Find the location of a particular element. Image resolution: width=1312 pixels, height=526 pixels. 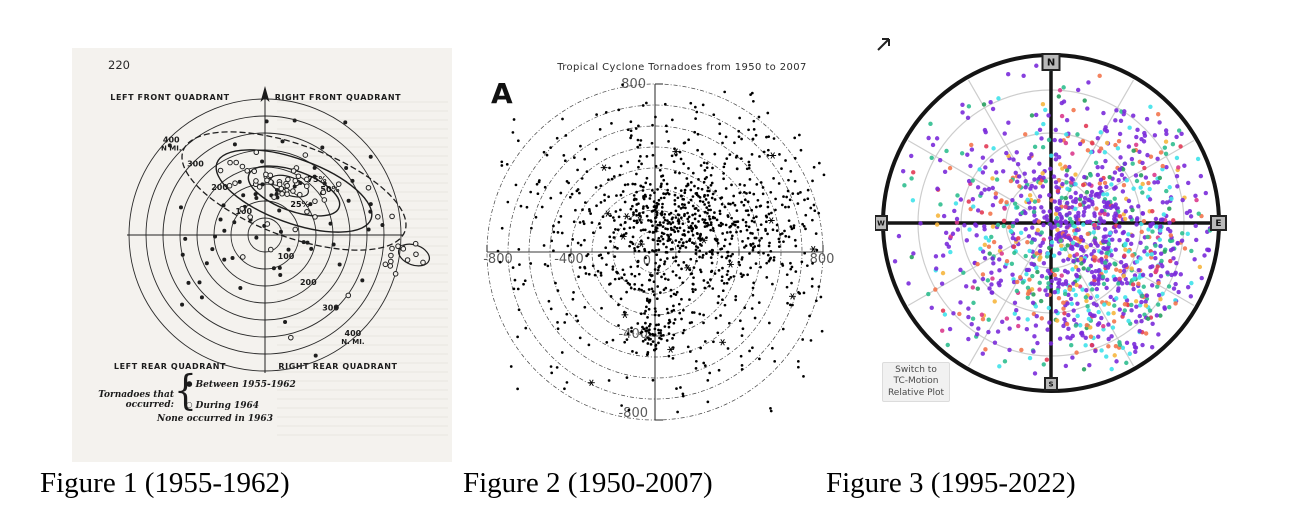

tick-x-neg400: -400 is located at coordinates (569, 259).